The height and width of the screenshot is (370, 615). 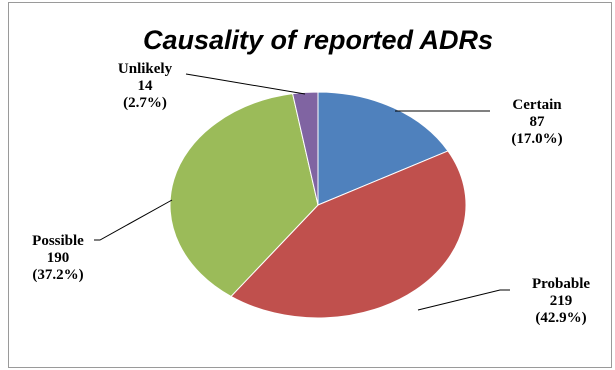 What do you see at coordinates (244, 195) in the screenshot?
I see `pie-slice-possible` at bounding box center [244, 195].